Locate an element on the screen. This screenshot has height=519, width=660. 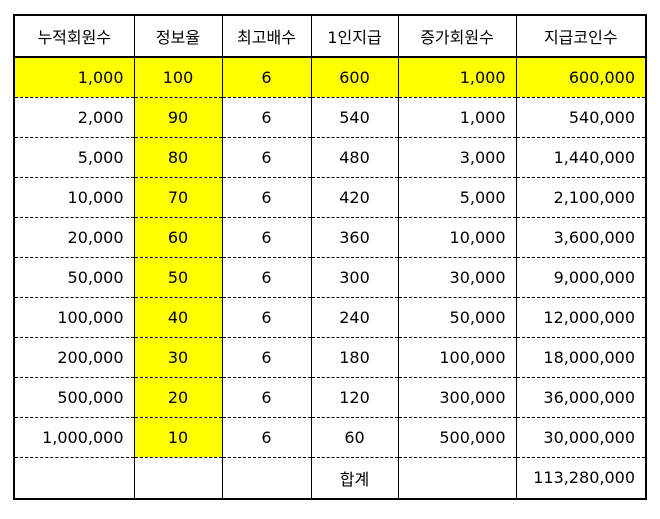
table-row: 2,000 90 6 540 1,000 540,000 is located at coordinates (330, 117).